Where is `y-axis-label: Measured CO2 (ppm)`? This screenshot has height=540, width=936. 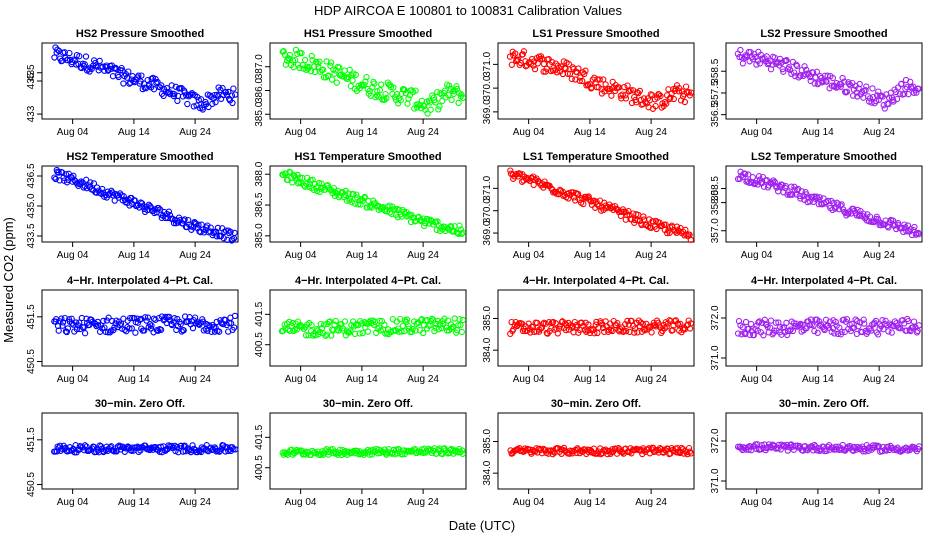 y-axis-label: Measured CO2 (ppm) is located at coordinates (8, 280).